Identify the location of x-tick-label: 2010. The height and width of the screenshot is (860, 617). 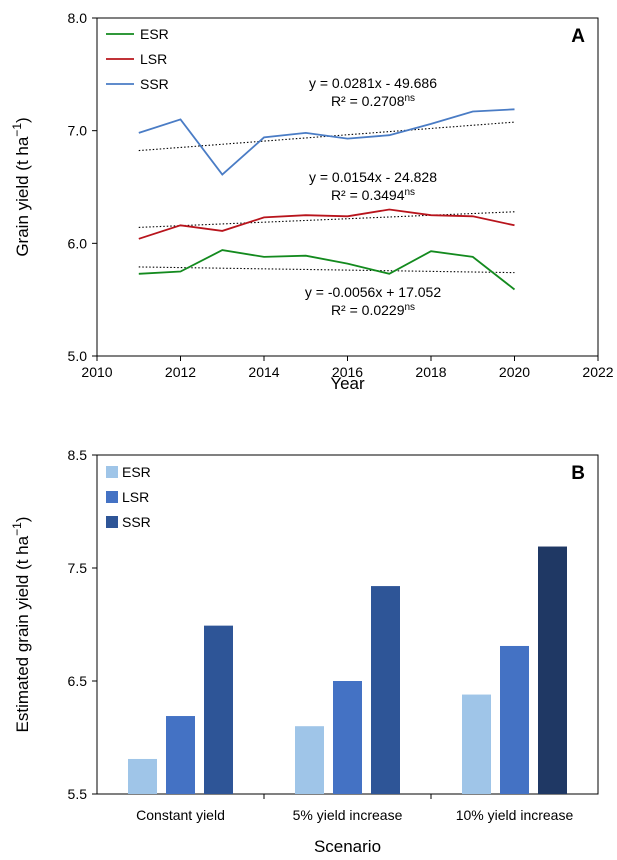
(96, 372).